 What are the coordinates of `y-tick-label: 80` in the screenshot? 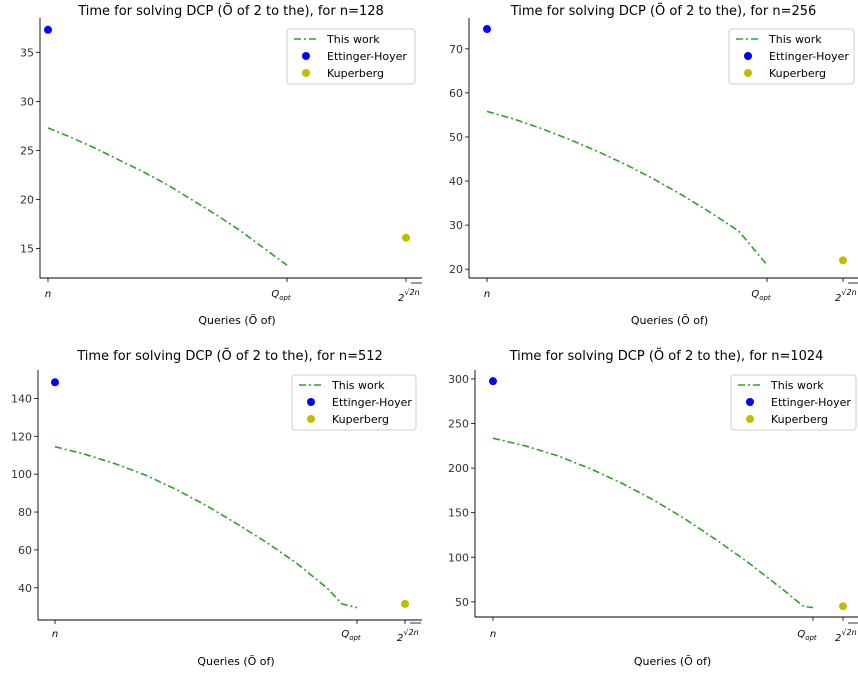 It's located at (25, 512).